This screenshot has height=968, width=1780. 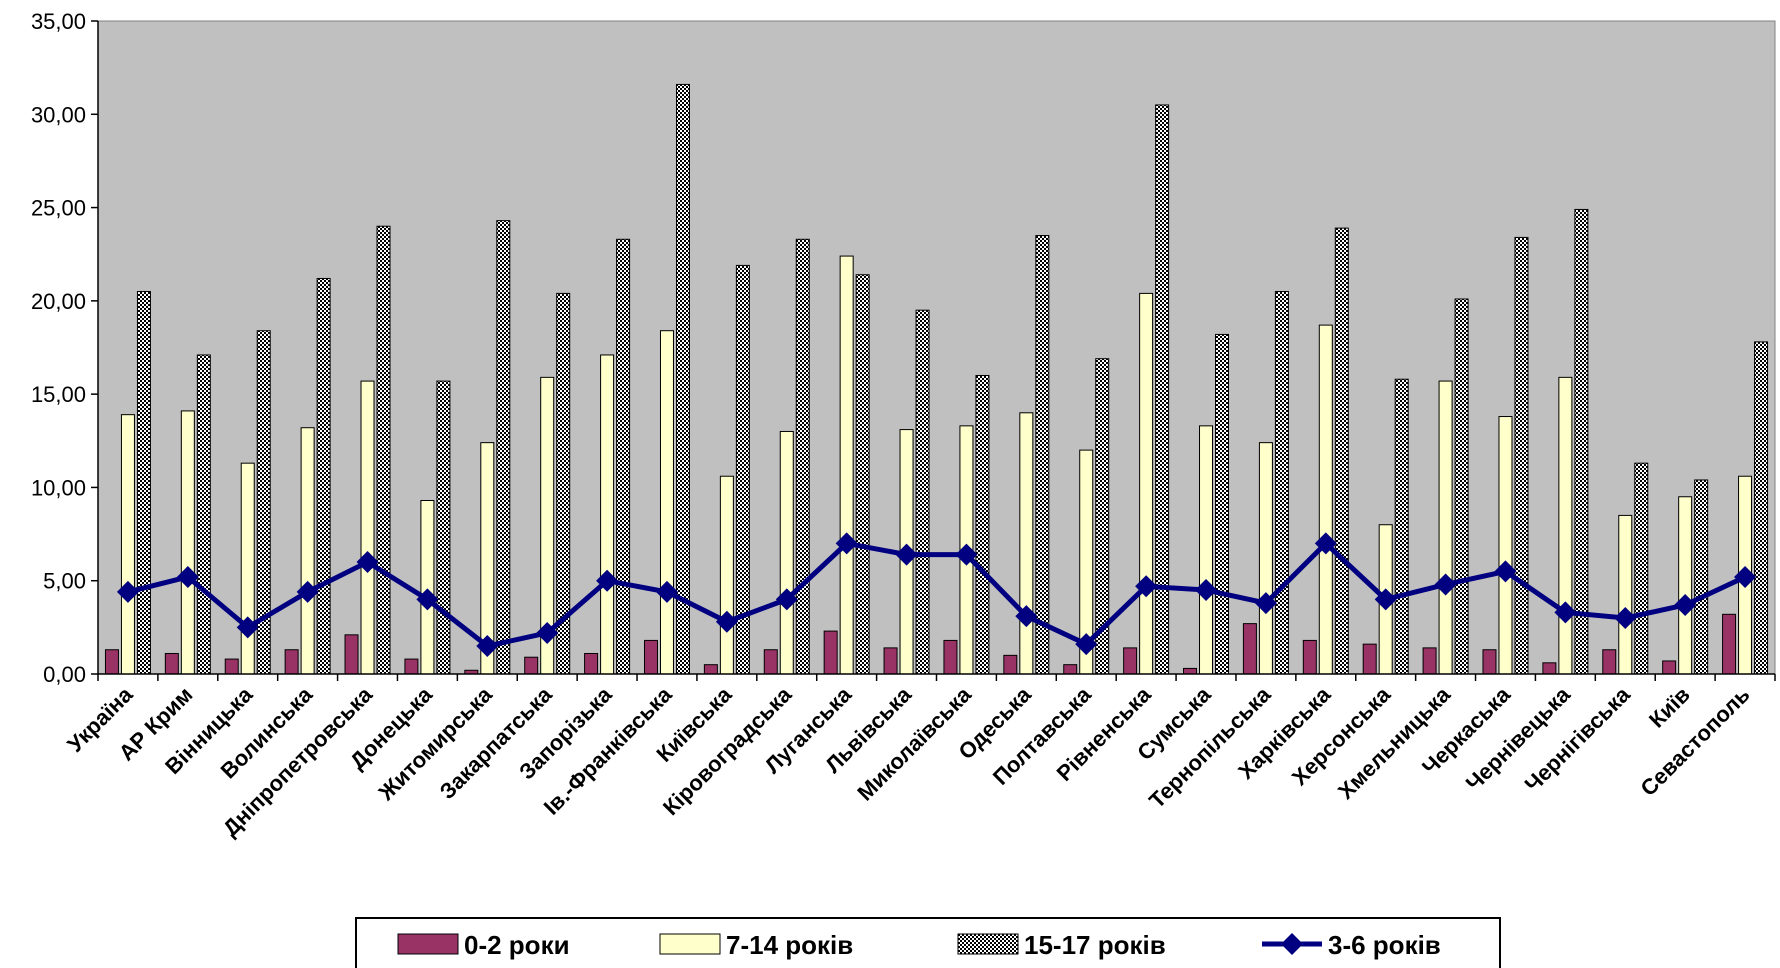 What do you see at coordinates (58, 21) in the screenshot?
I see `y-tick-label: 35,00` at bounding box center [58, 21].